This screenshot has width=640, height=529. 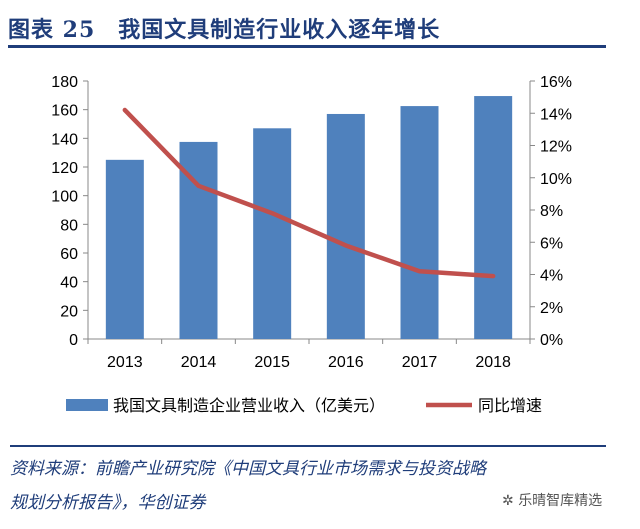 I want to click on left-tick-label: 180, so click(x=64, y=82).